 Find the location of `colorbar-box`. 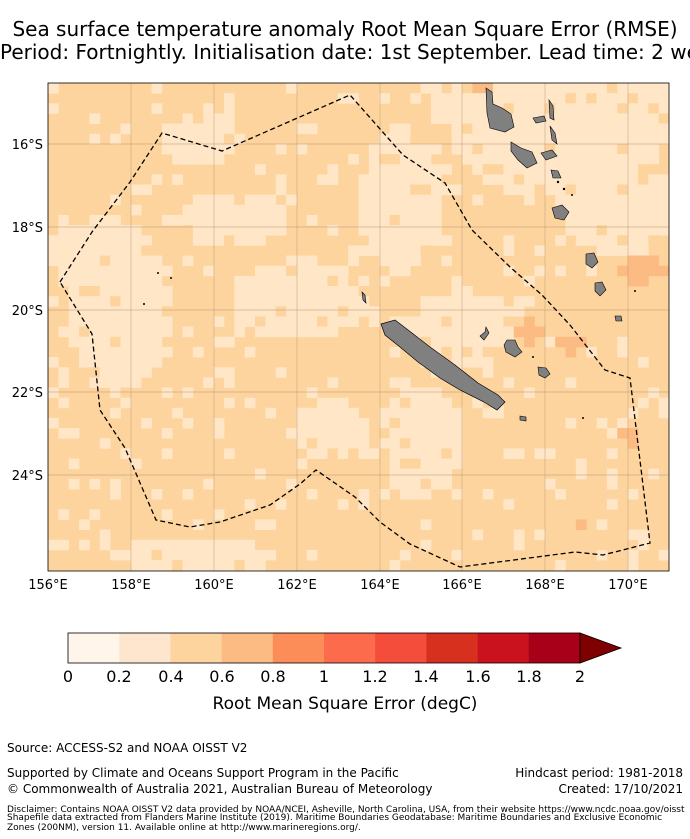

colorbar-box is located at coordinates (145, 648).